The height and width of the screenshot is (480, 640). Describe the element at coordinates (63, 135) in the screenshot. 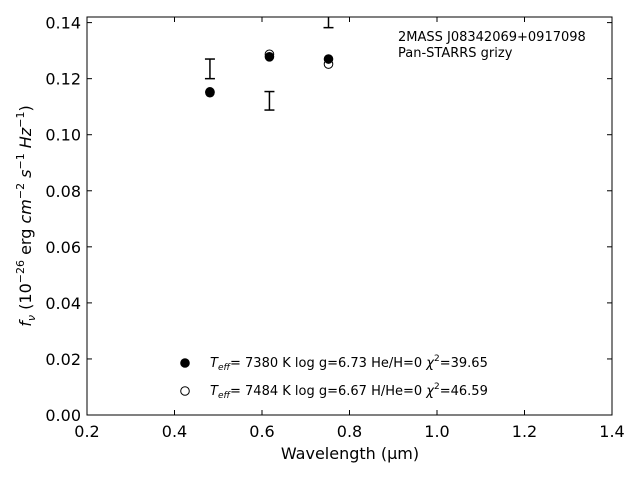

I see `y-tick-label: 0.10` at that location.